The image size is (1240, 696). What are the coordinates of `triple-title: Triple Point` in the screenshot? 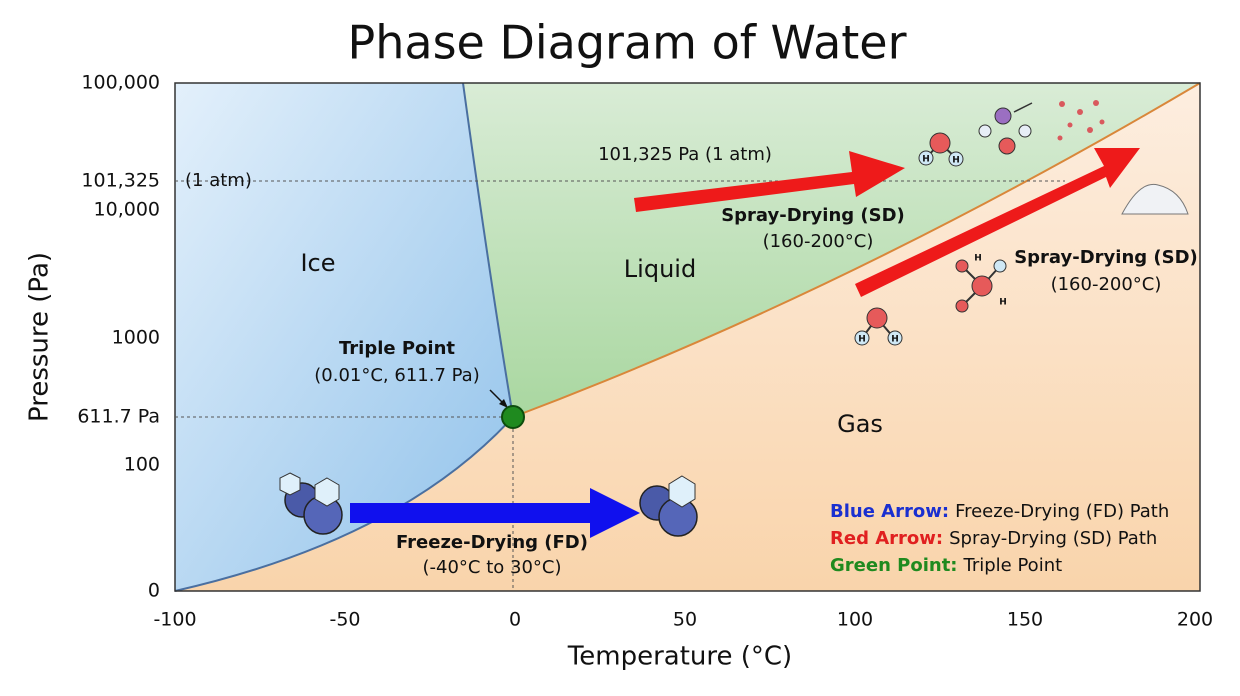 It's located at (397, 348).